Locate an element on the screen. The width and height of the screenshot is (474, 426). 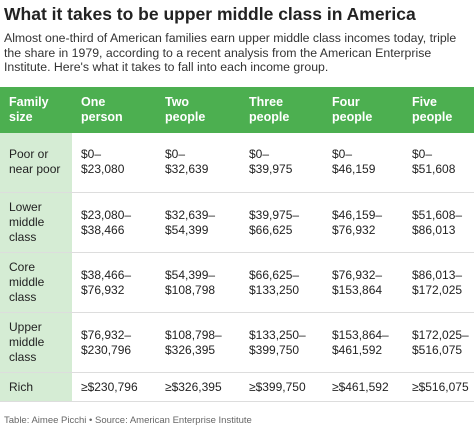
column-header: Five people is located at coordinates (438, 109).